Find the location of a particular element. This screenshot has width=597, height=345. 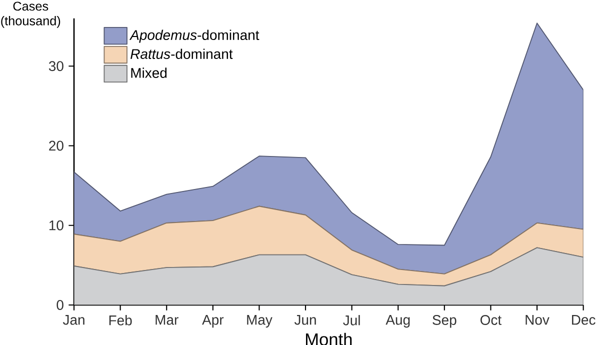

x-tick-label: Sep is located at coordinates (444, 321).